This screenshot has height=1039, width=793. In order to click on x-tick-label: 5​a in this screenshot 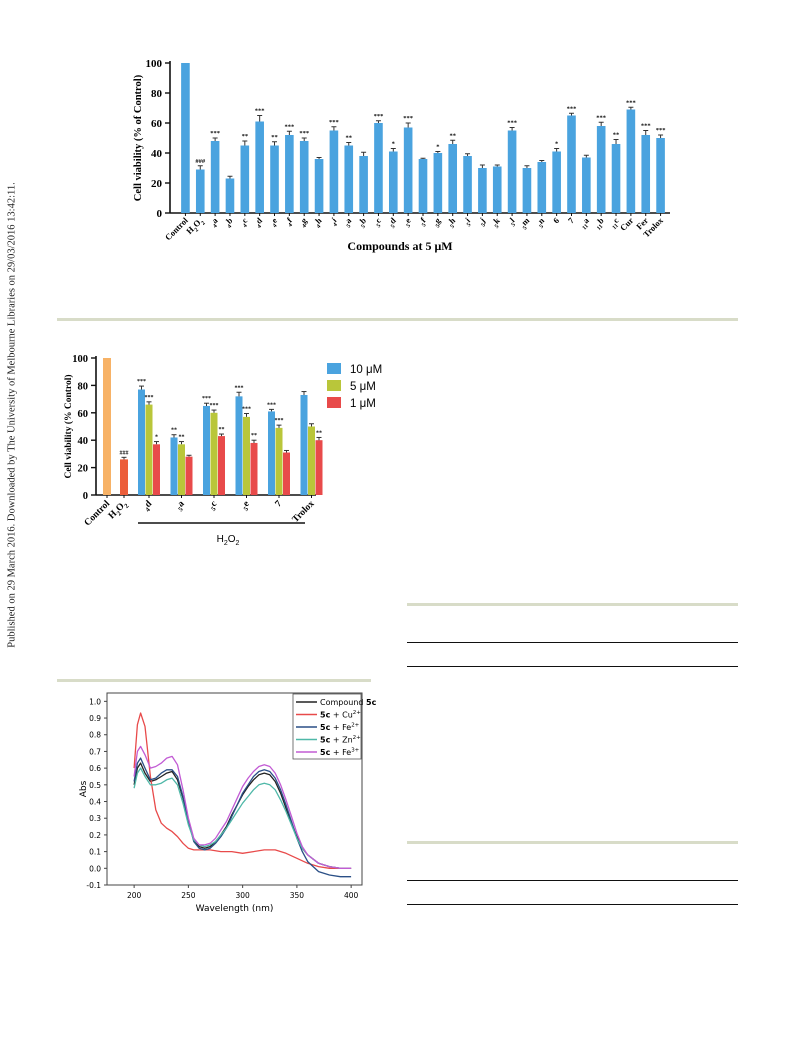, I will do `click(348, 222)`.